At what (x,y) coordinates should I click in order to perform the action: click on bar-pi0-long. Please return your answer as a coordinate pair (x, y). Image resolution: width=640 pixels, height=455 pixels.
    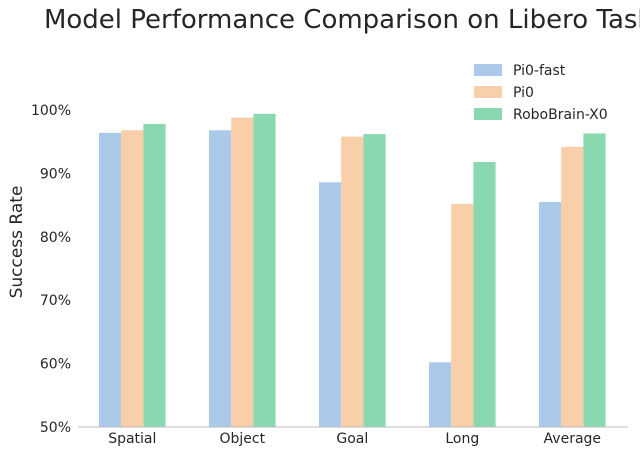
    Looking at the image, I should click on (462, 315).